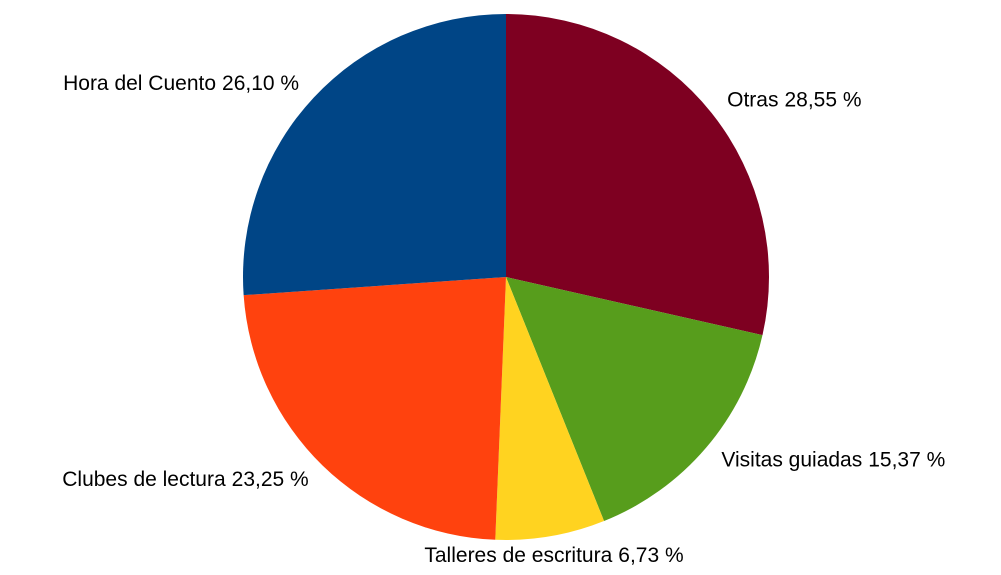 The height and width of the screenshot is (575, 1001). I want to click on slice-category: Clubes de lectura, so click(144, 478).